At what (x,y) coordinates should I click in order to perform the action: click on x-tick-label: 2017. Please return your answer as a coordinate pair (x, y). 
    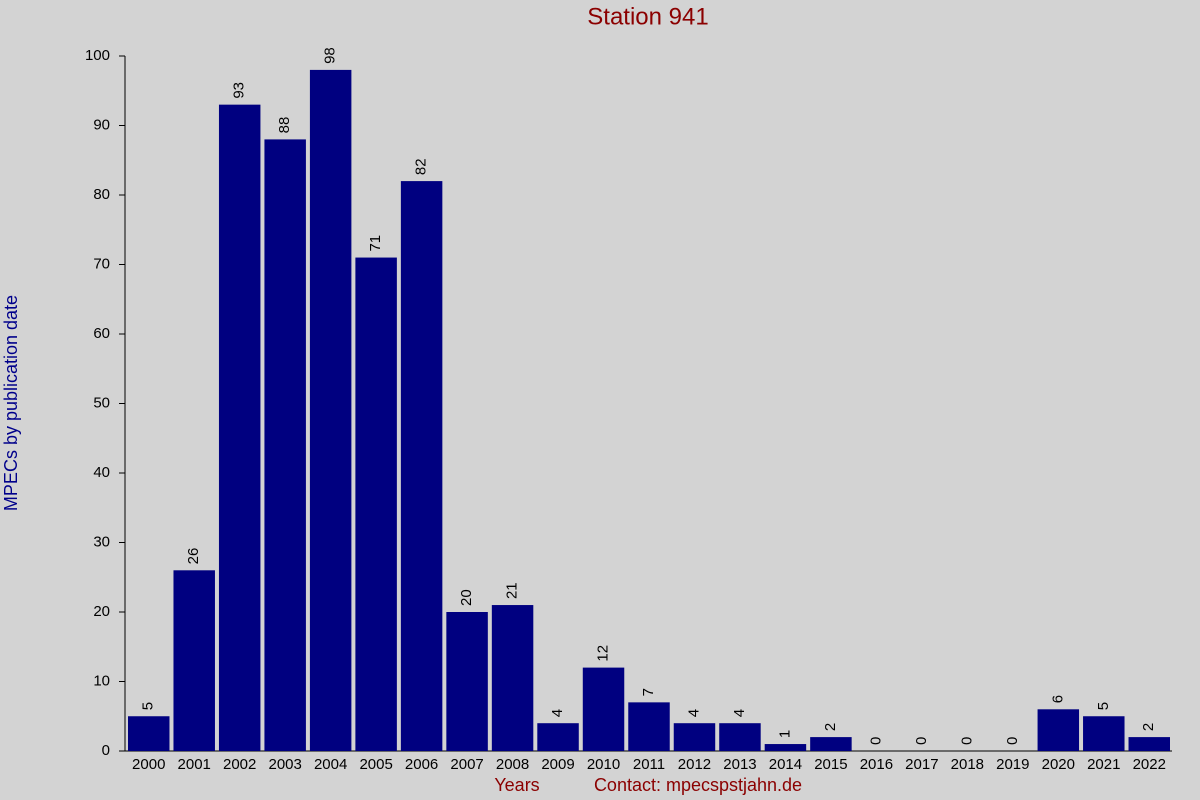
    Looking at the image, I should click on (921, 764).